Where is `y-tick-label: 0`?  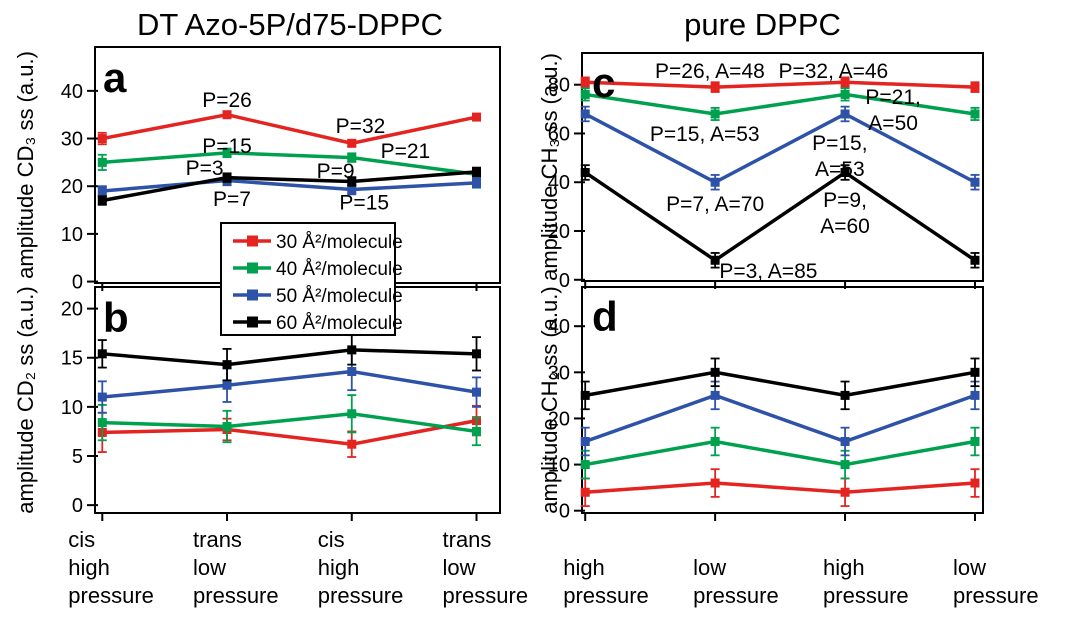 y-tick-label: 0 is located at coordinates (564, 281).